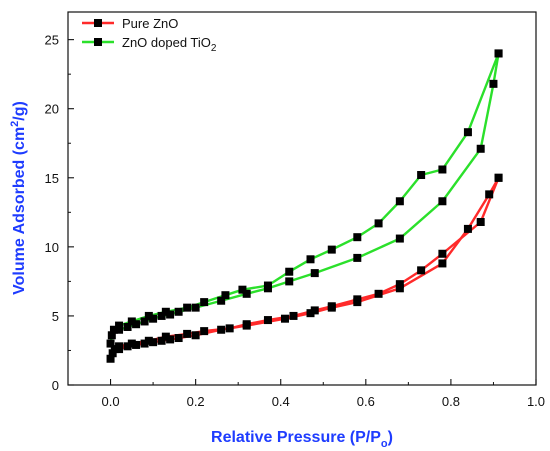 This screenshot has height=451, width=550. What do you see at coordinates (296, 437) in the screenshot?
I see `x-axis-title-main: Relative Pressure (P/P` at bounding box center [296, 437].